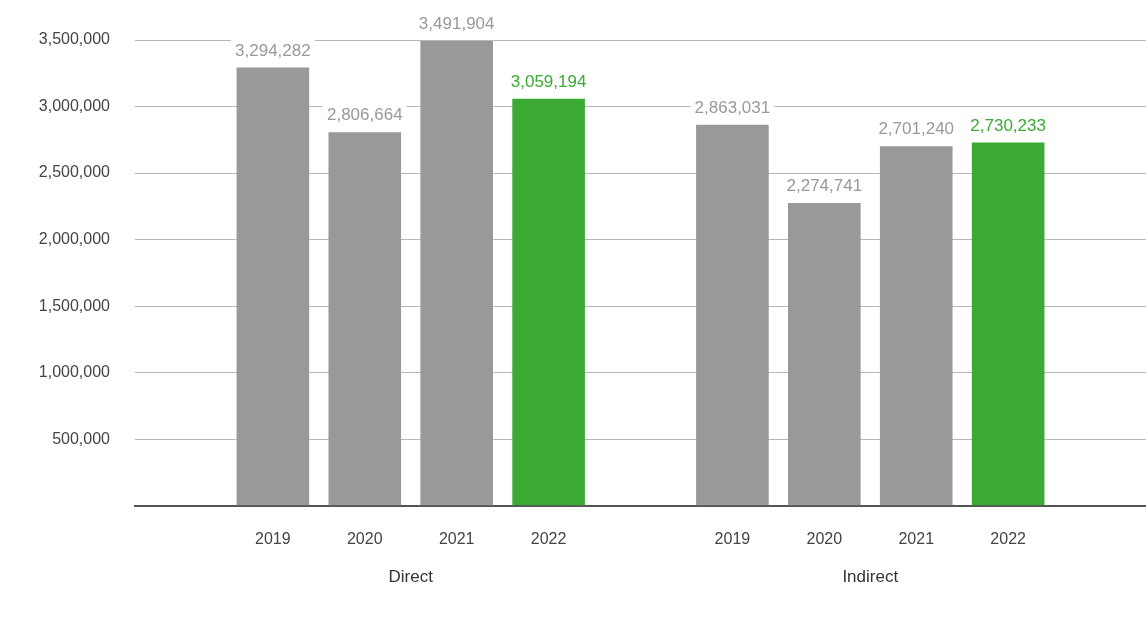 This screenshot has width=1146, height=633. What do you see at coordinates (1008, 125) in the screenshot?
I see `data-label: 2,730,233` at bounding box center [1008, 125].